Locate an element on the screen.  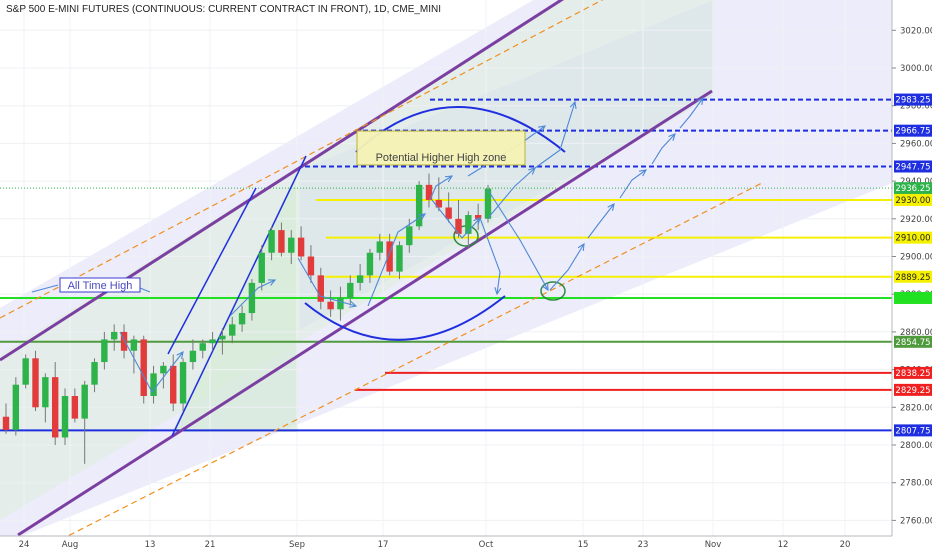
y-tick-label: 3000.00 is located at coordinates (916, 69).